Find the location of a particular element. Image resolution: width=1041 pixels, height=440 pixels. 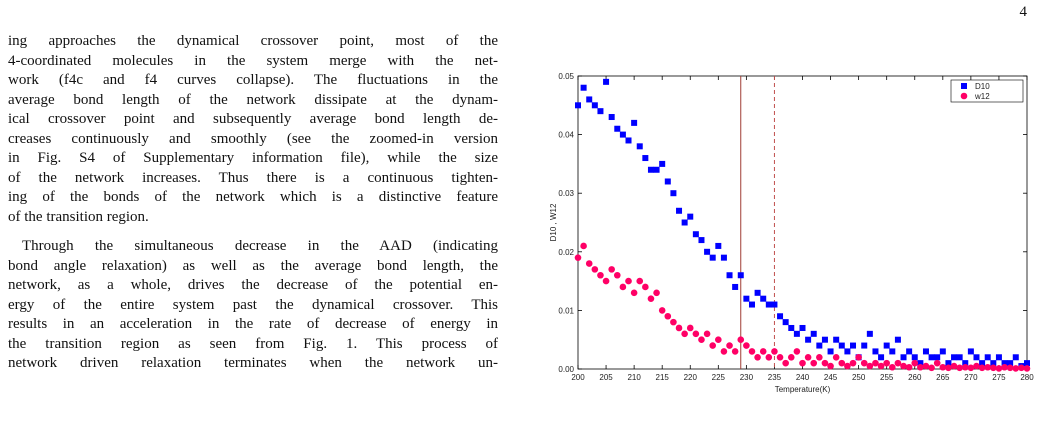

x-tick-label: 265 is located at coordinates (943, 377).